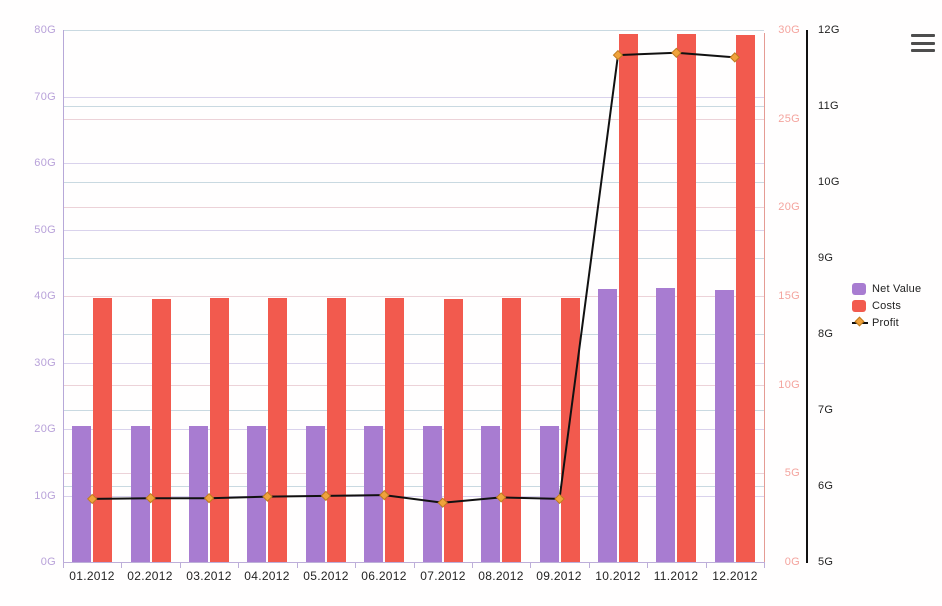 This screenshot has width=942, height=606. I want to click on profit-point: 01.2012 — Profit: 5.83G, so click(92, 499).